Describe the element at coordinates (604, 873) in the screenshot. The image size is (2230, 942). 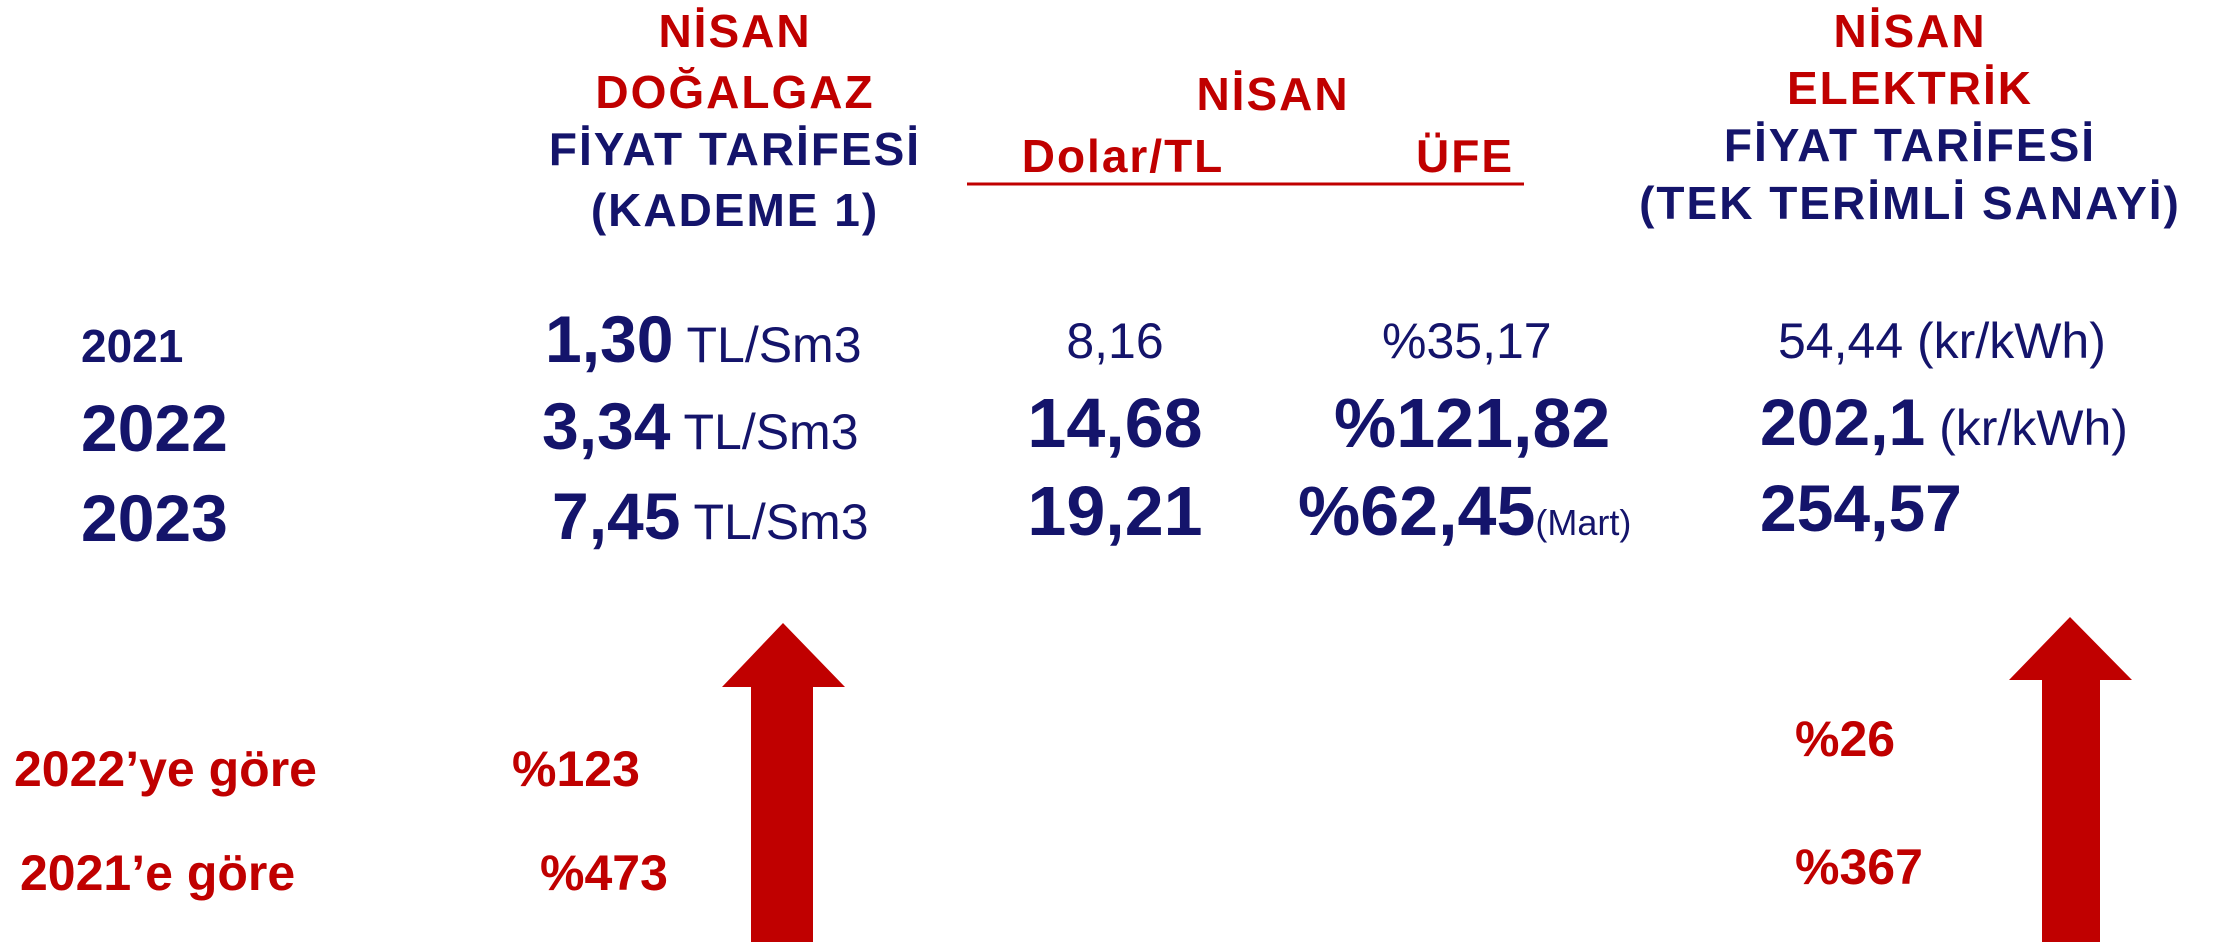
I see `gas-change: %473` at that location.